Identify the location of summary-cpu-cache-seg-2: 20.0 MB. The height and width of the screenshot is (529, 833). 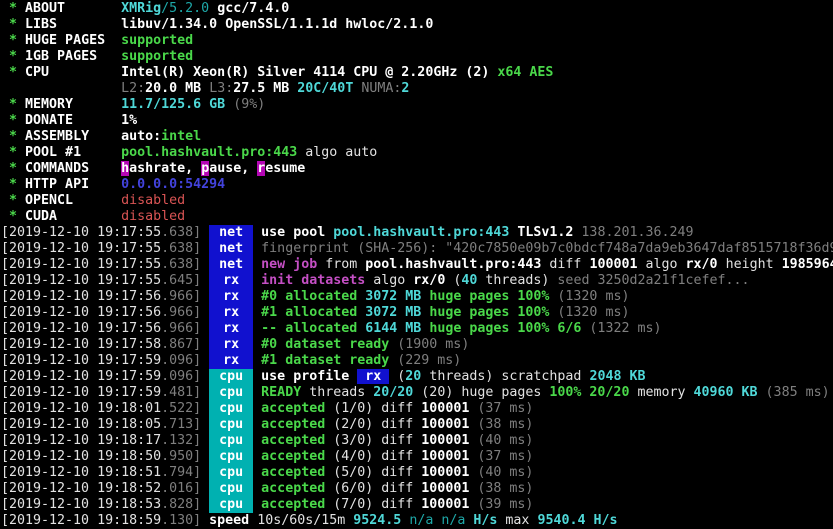
(173, 88).